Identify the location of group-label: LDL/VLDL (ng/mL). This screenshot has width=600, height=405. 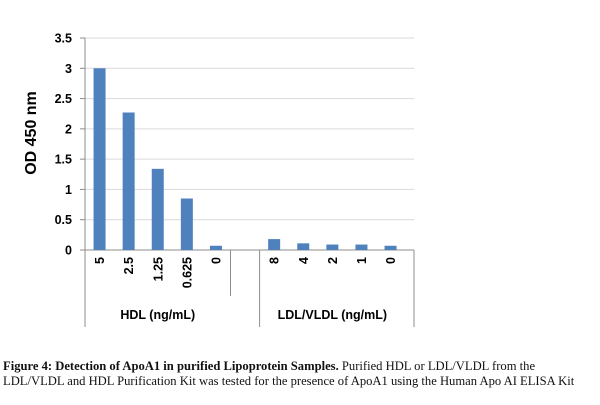
(332, 315).